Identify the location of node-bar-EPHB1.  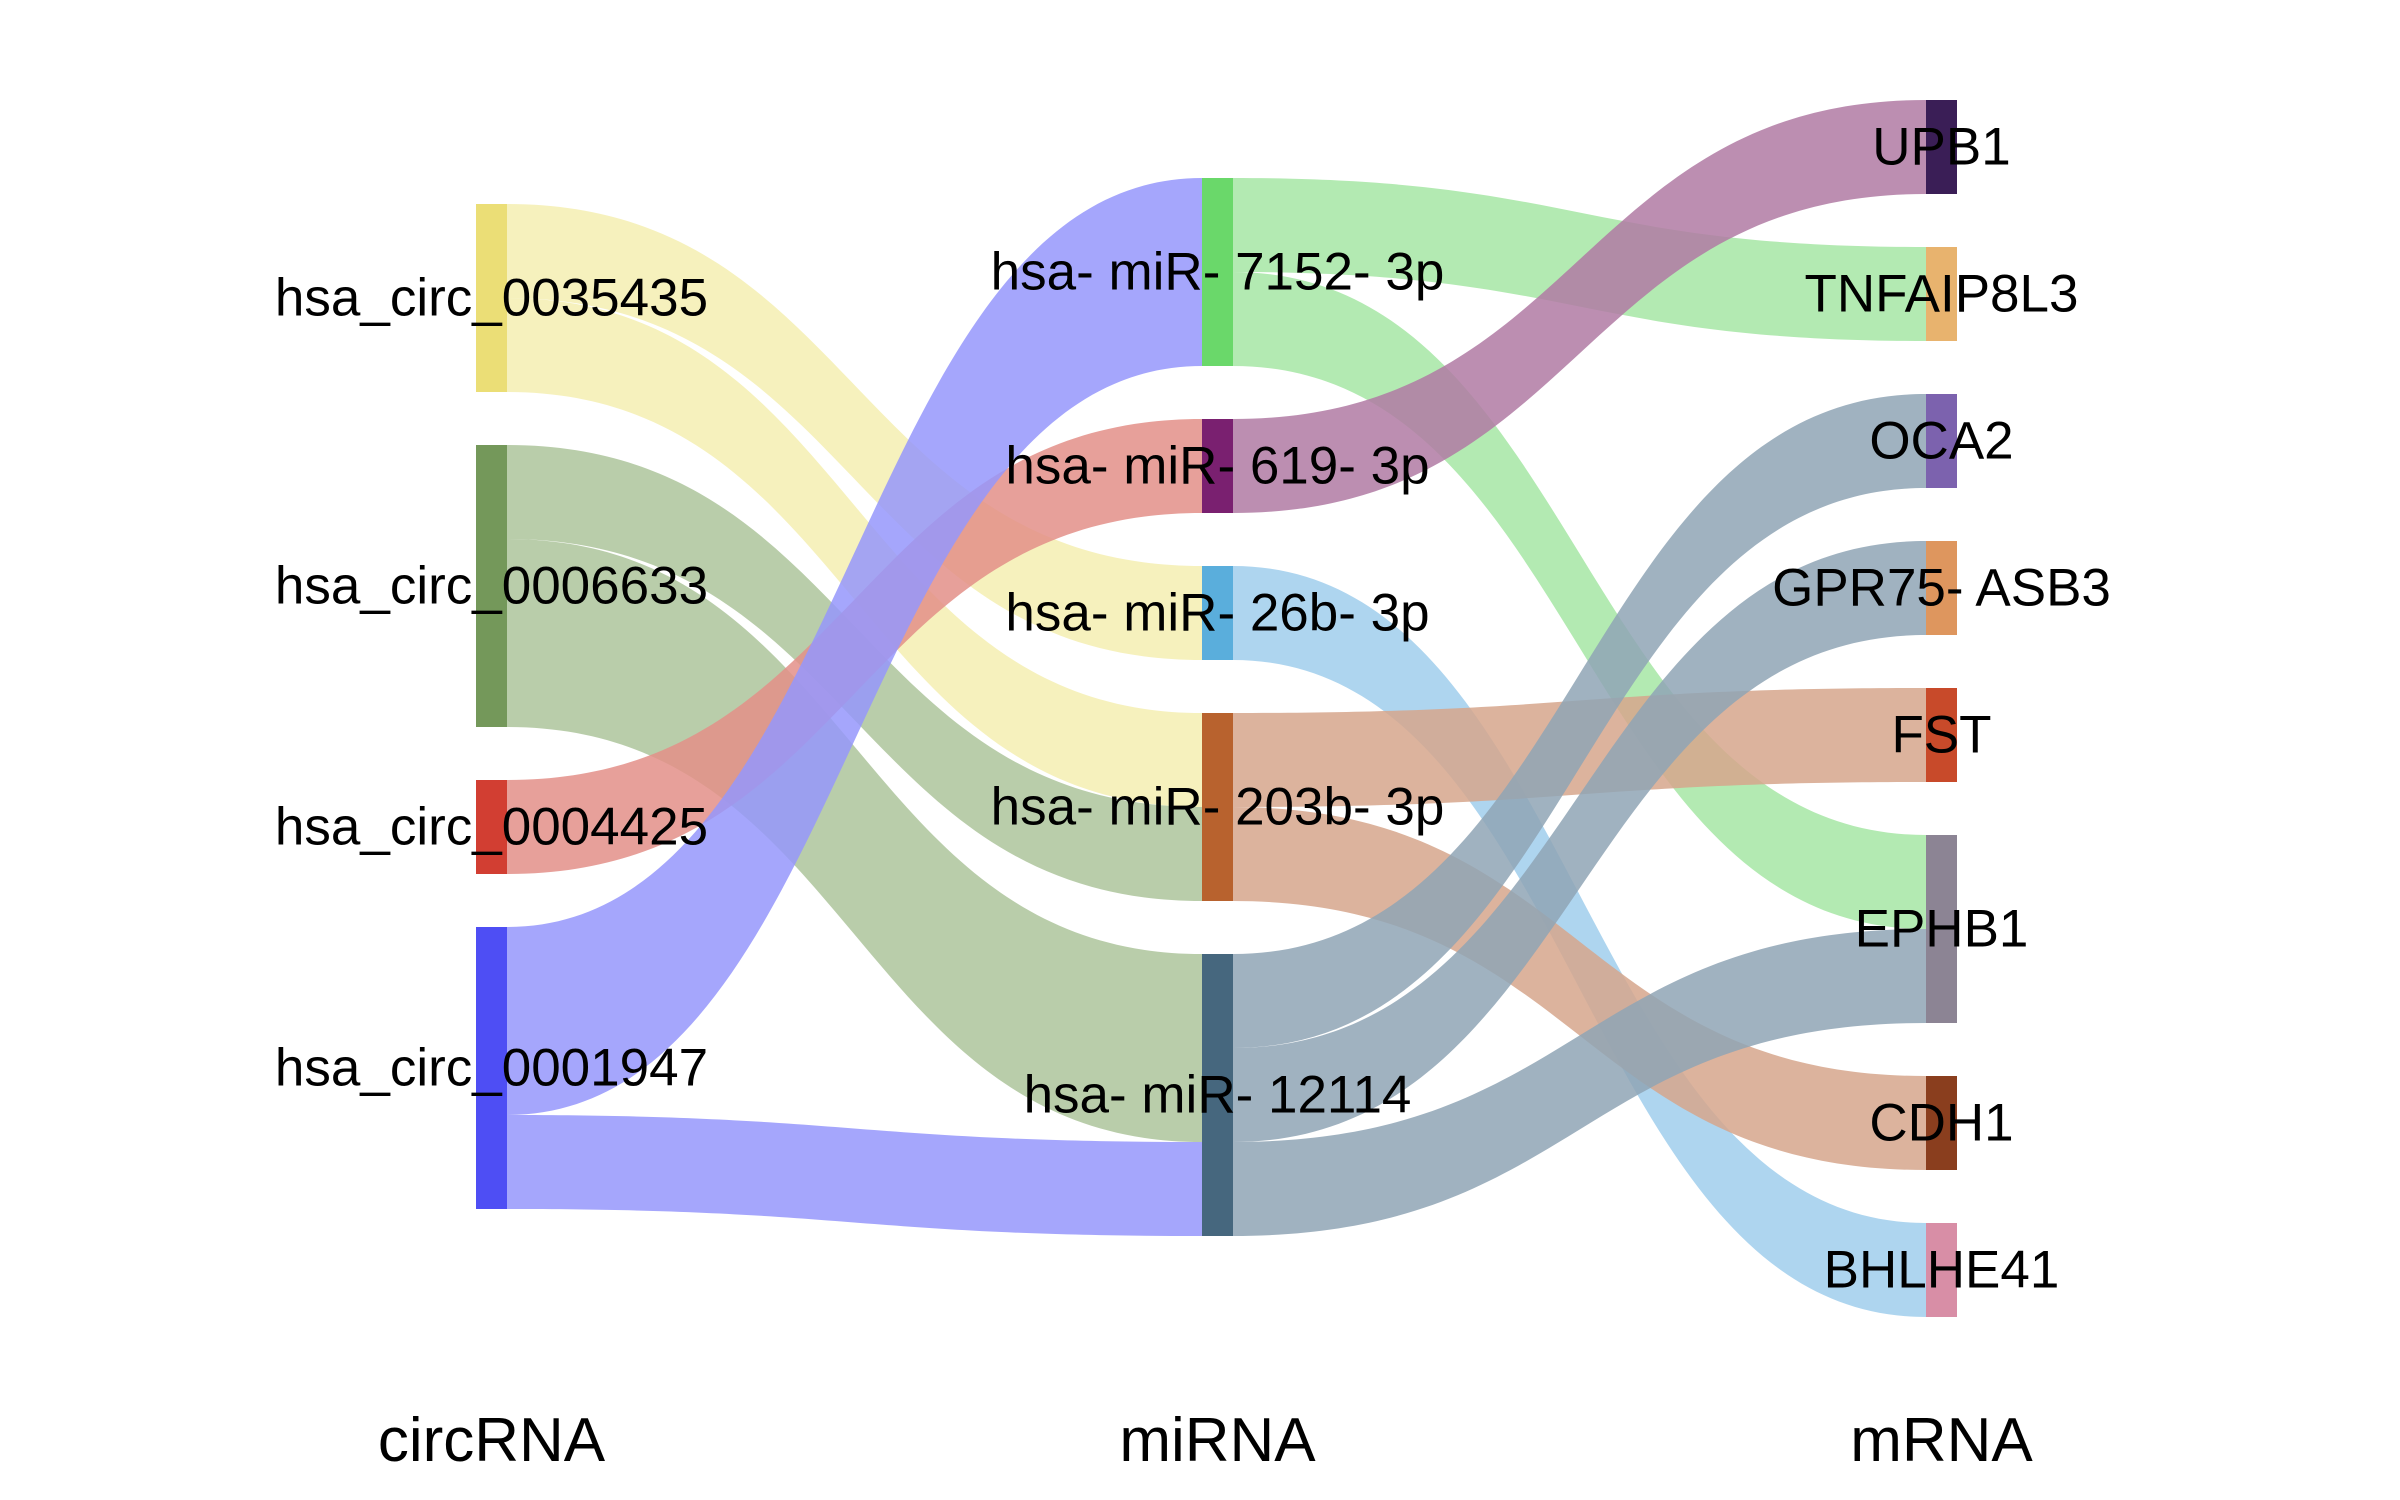
(1941, 929).